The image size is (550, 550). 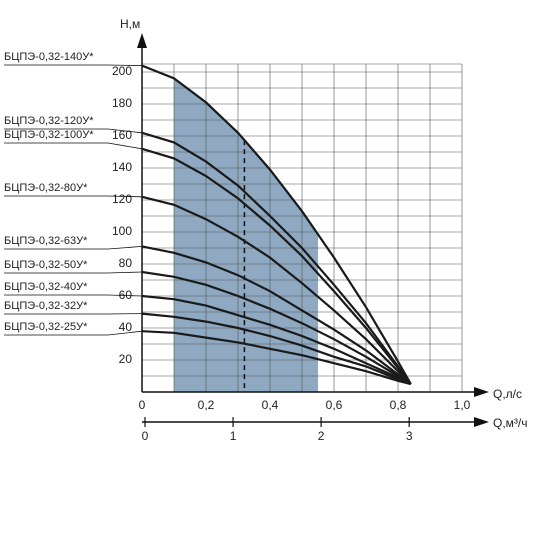 I want to click on x2-axis-label: Q,м³/ч, so click(x=510, y=423).